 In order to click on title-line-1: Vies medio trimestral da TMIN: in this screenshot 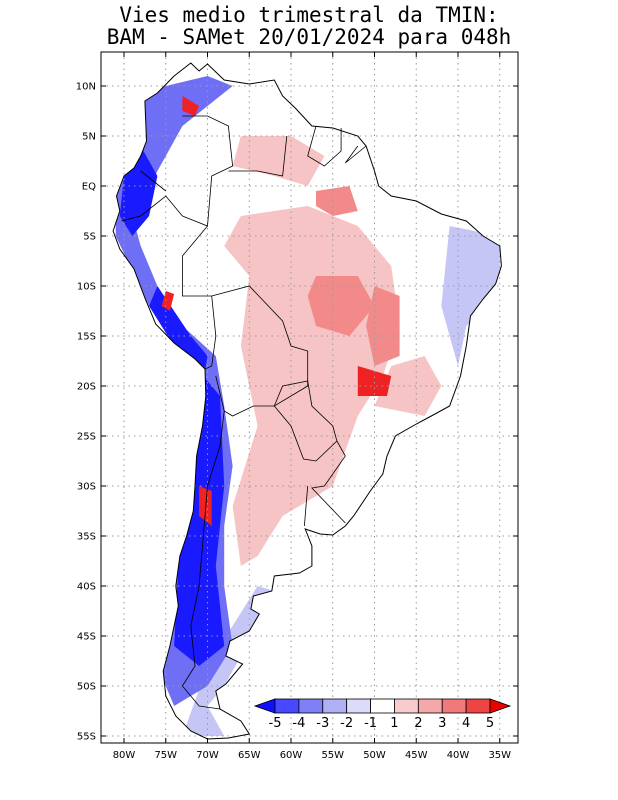, I will do `click(309, 15)`.